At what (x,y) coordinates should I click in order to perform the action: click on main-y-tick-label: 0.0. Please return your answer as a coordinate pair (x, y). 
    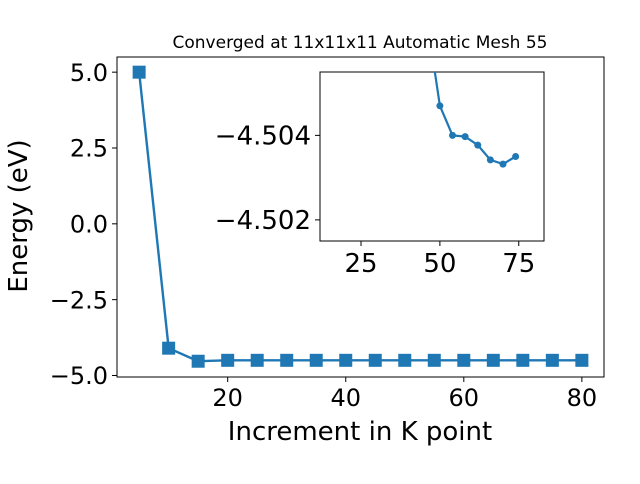
    Looking at the image, I should click on (89, 224).